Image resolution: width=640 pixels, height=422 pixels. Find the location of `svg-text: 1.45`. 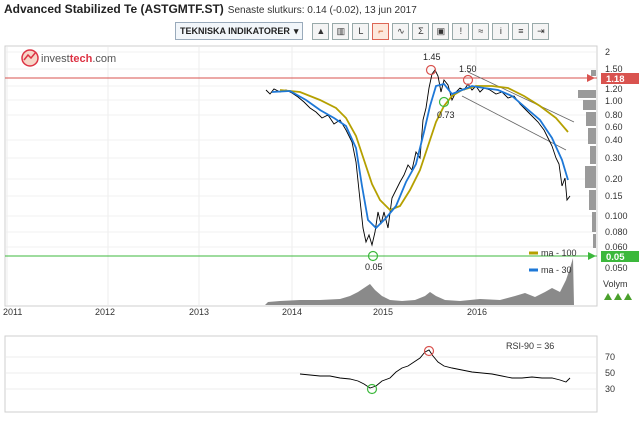

svg-text: 1.45 is located at coordinates (432, 57).